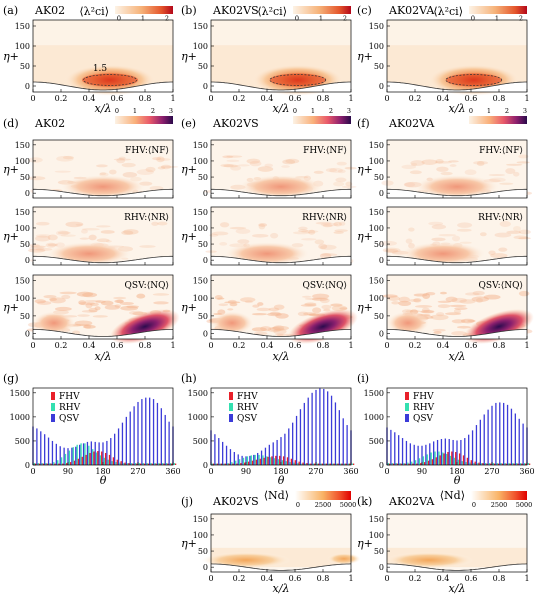 Image resolution: width=550 pixels, height=597 pixels. Describe the element at coordinates (203, 551) in the screenshot. I see `r4p0-ytick-label: 50` at that location.